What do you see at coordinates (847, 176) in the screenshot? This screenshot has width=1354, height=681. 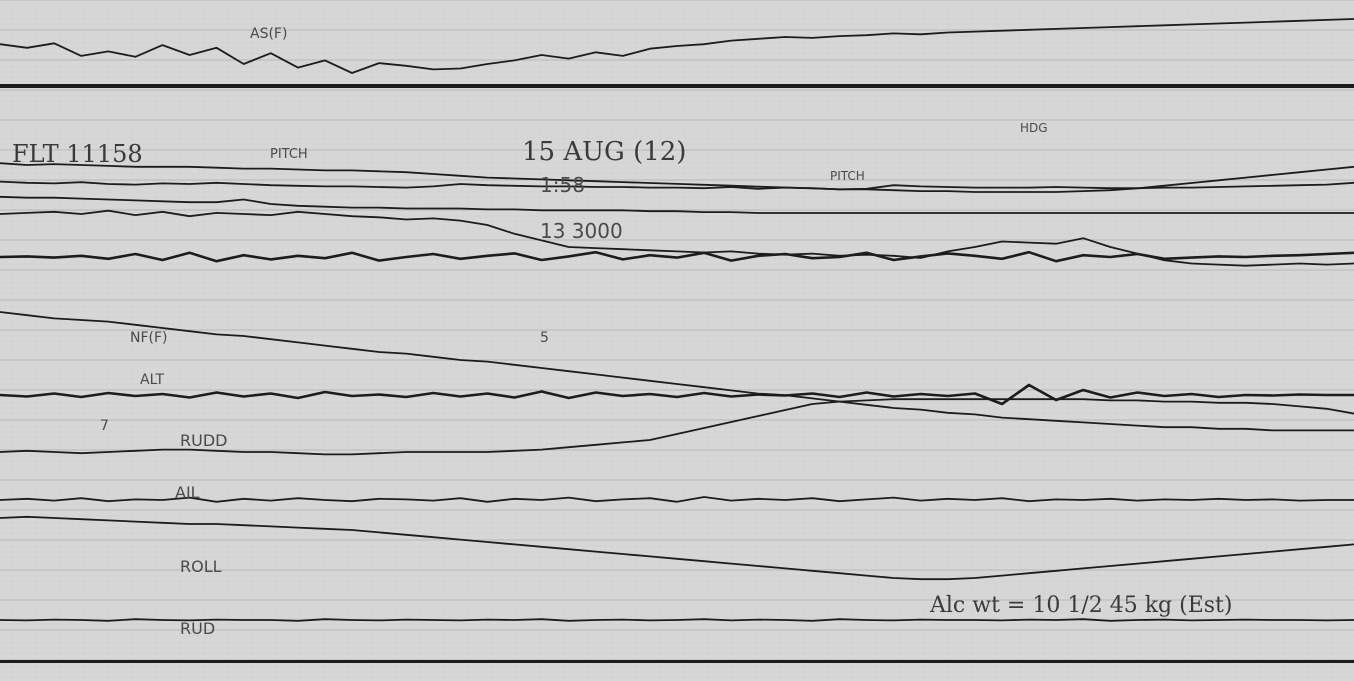 I see `annotation-tag-pitch2: PITCH` at bounding box center [847, 176].